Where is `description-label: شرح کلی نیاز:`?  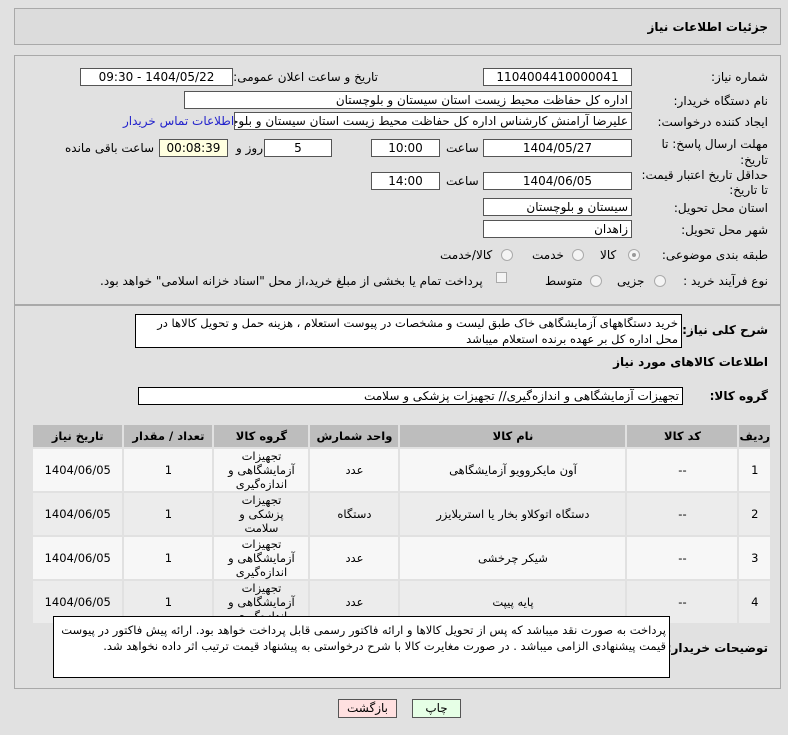 description-label: شرح کلی نیاز: is located at coordinates (725, 330).